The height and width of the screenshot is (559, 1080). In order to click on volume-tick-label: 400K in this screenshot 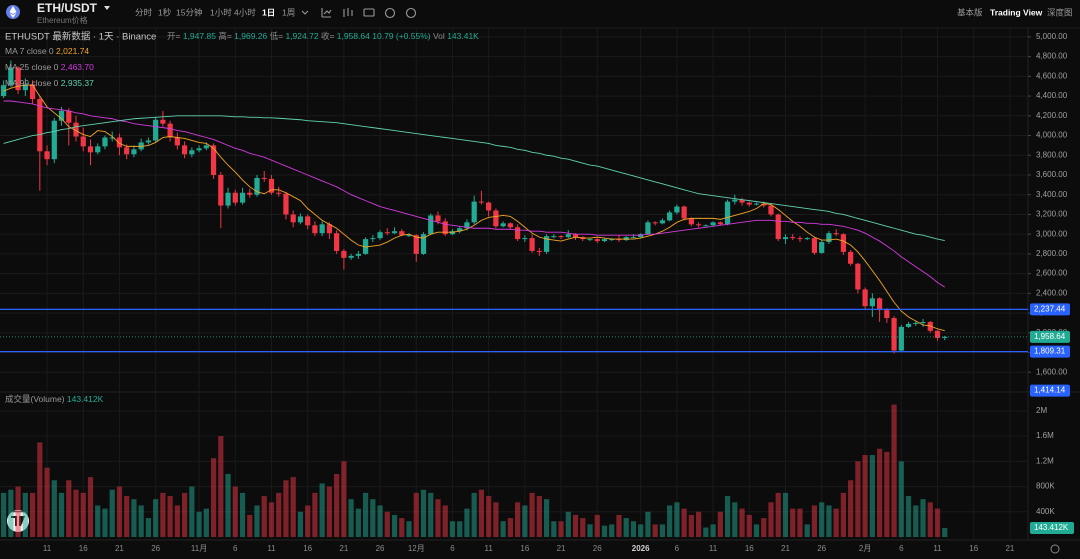, I will do `click(1045, 511)`.